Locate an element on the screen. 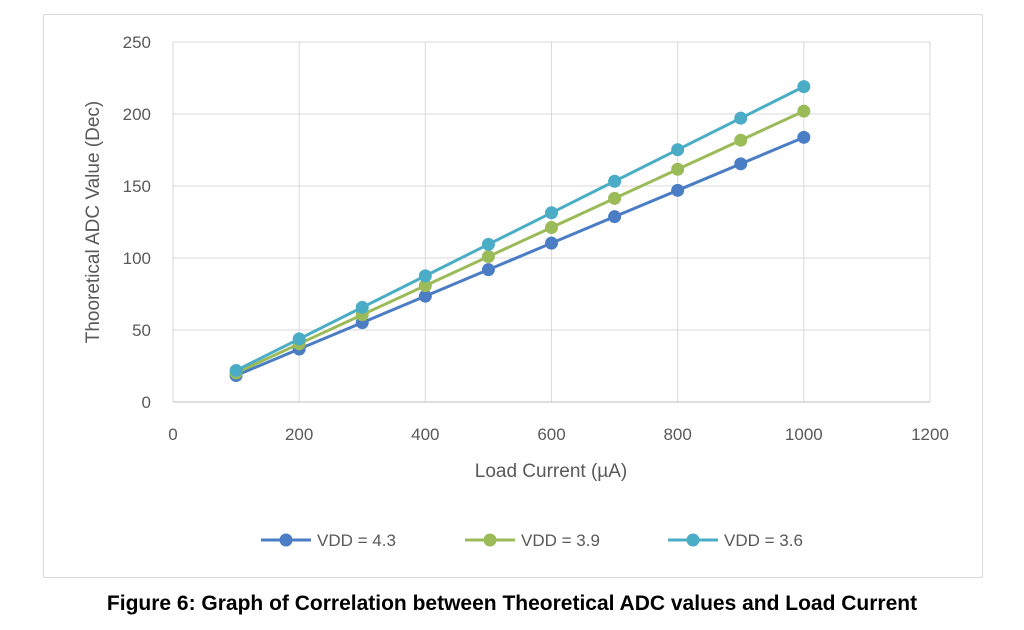 This screenshot has width=1024, height=630. x-tick-label: 800 is located at coordinates (677, 434).